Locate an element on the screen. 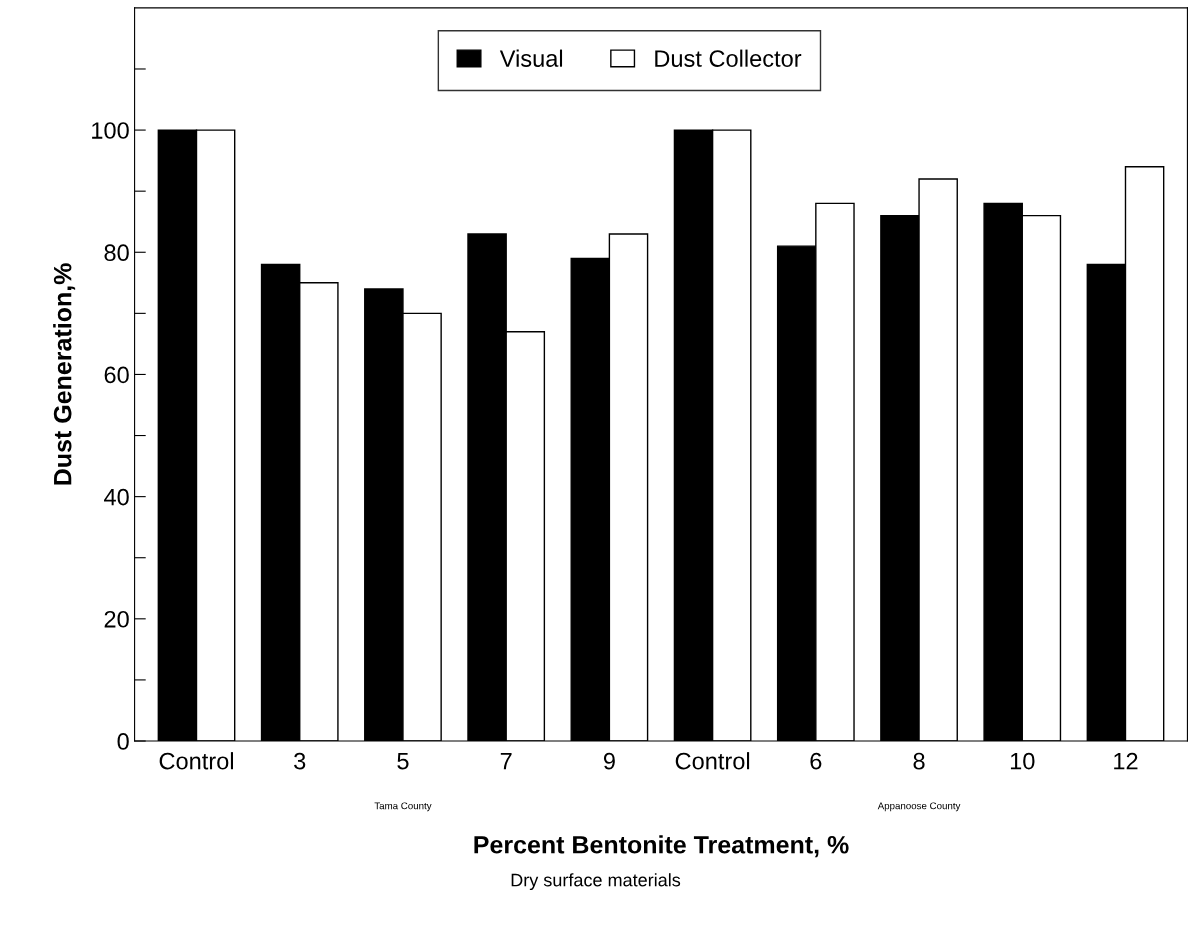 This screenshot has height=928, width=1191. x-tick-label: 12 is located at coordinates (1126, 761).